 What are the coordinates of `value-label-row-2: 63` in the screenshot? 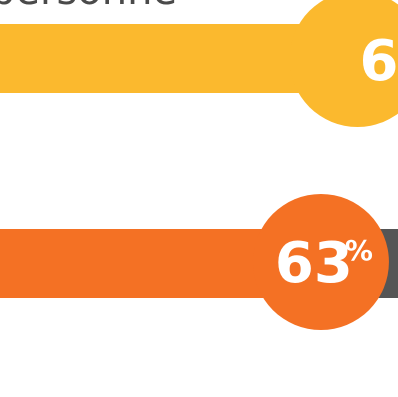 It's located at (314, 263).